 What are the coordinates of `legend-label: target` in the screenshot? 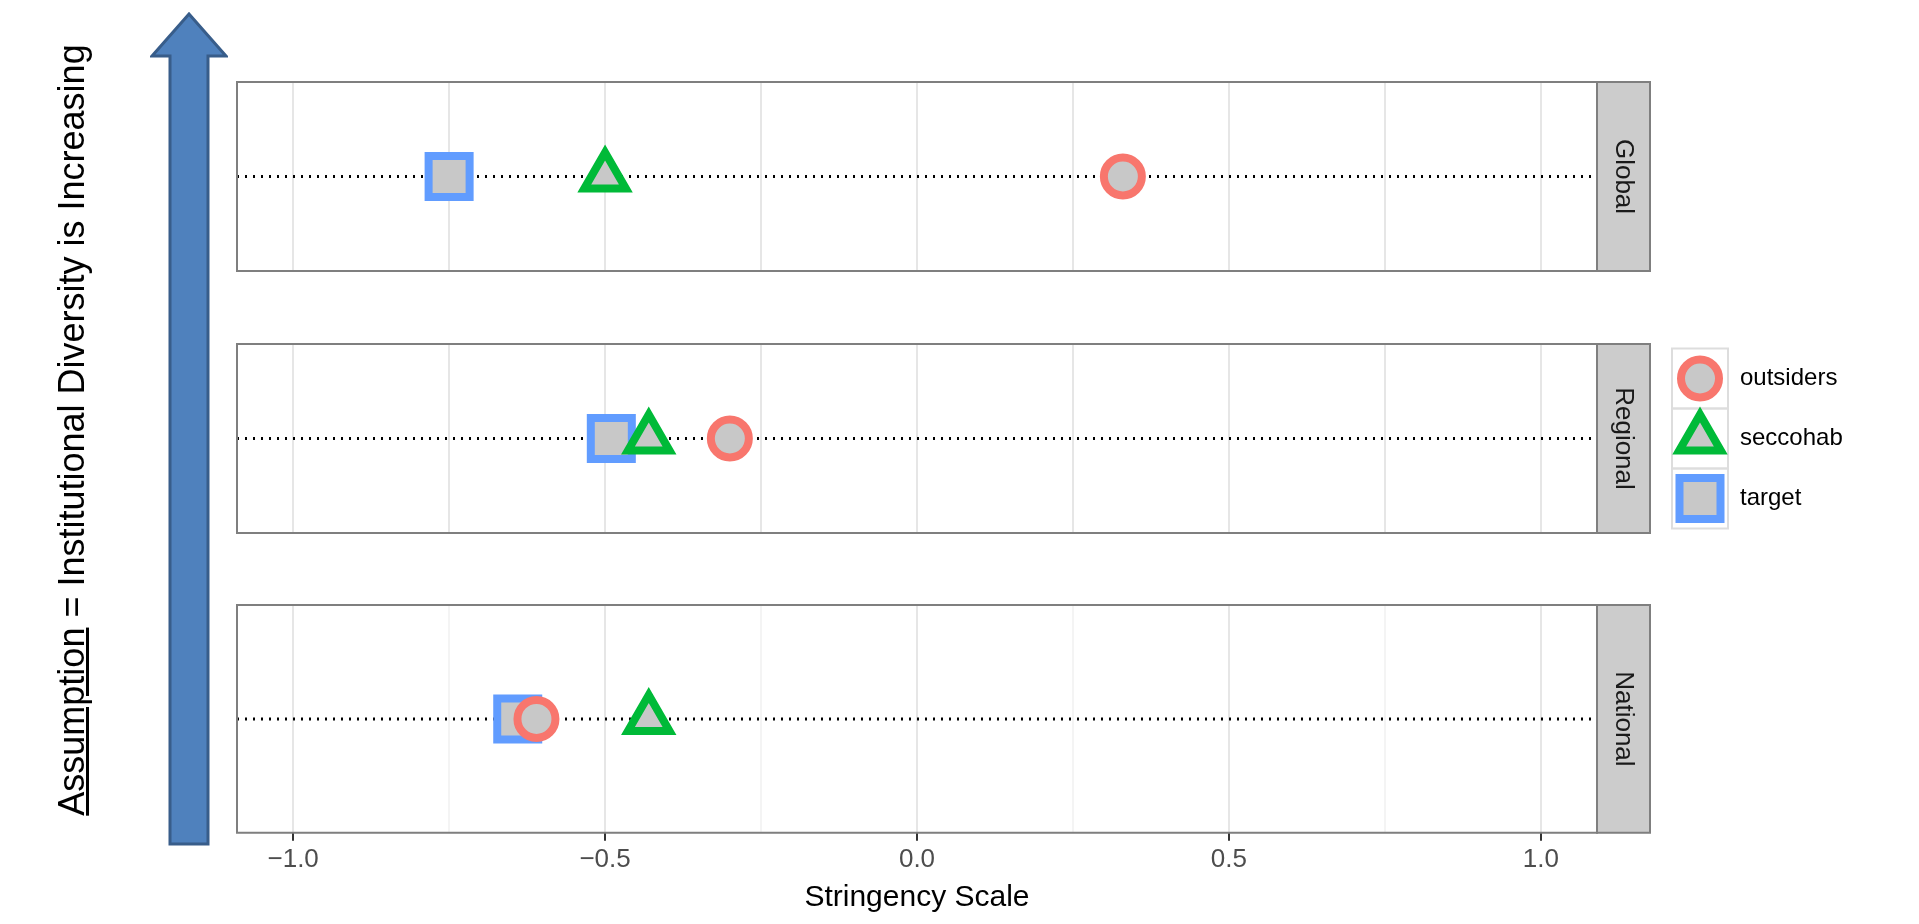 It's located at (1771, 497).